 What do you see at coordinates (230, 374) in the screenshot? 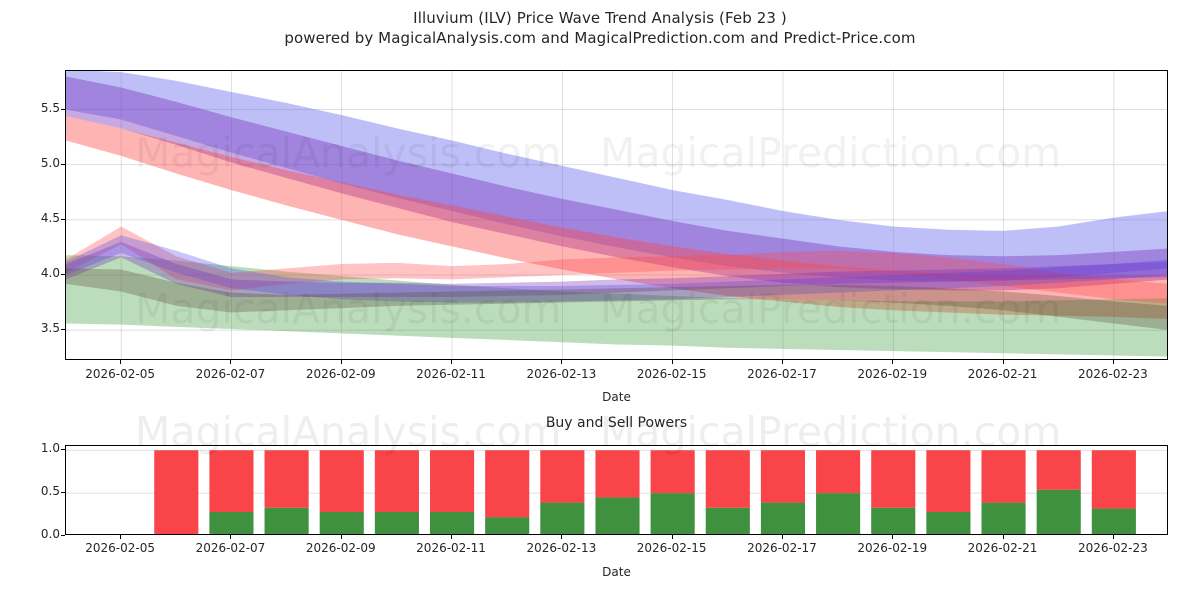
I see `price-x-tick-label: 2026-02-07` at bounding box center [230, 374].